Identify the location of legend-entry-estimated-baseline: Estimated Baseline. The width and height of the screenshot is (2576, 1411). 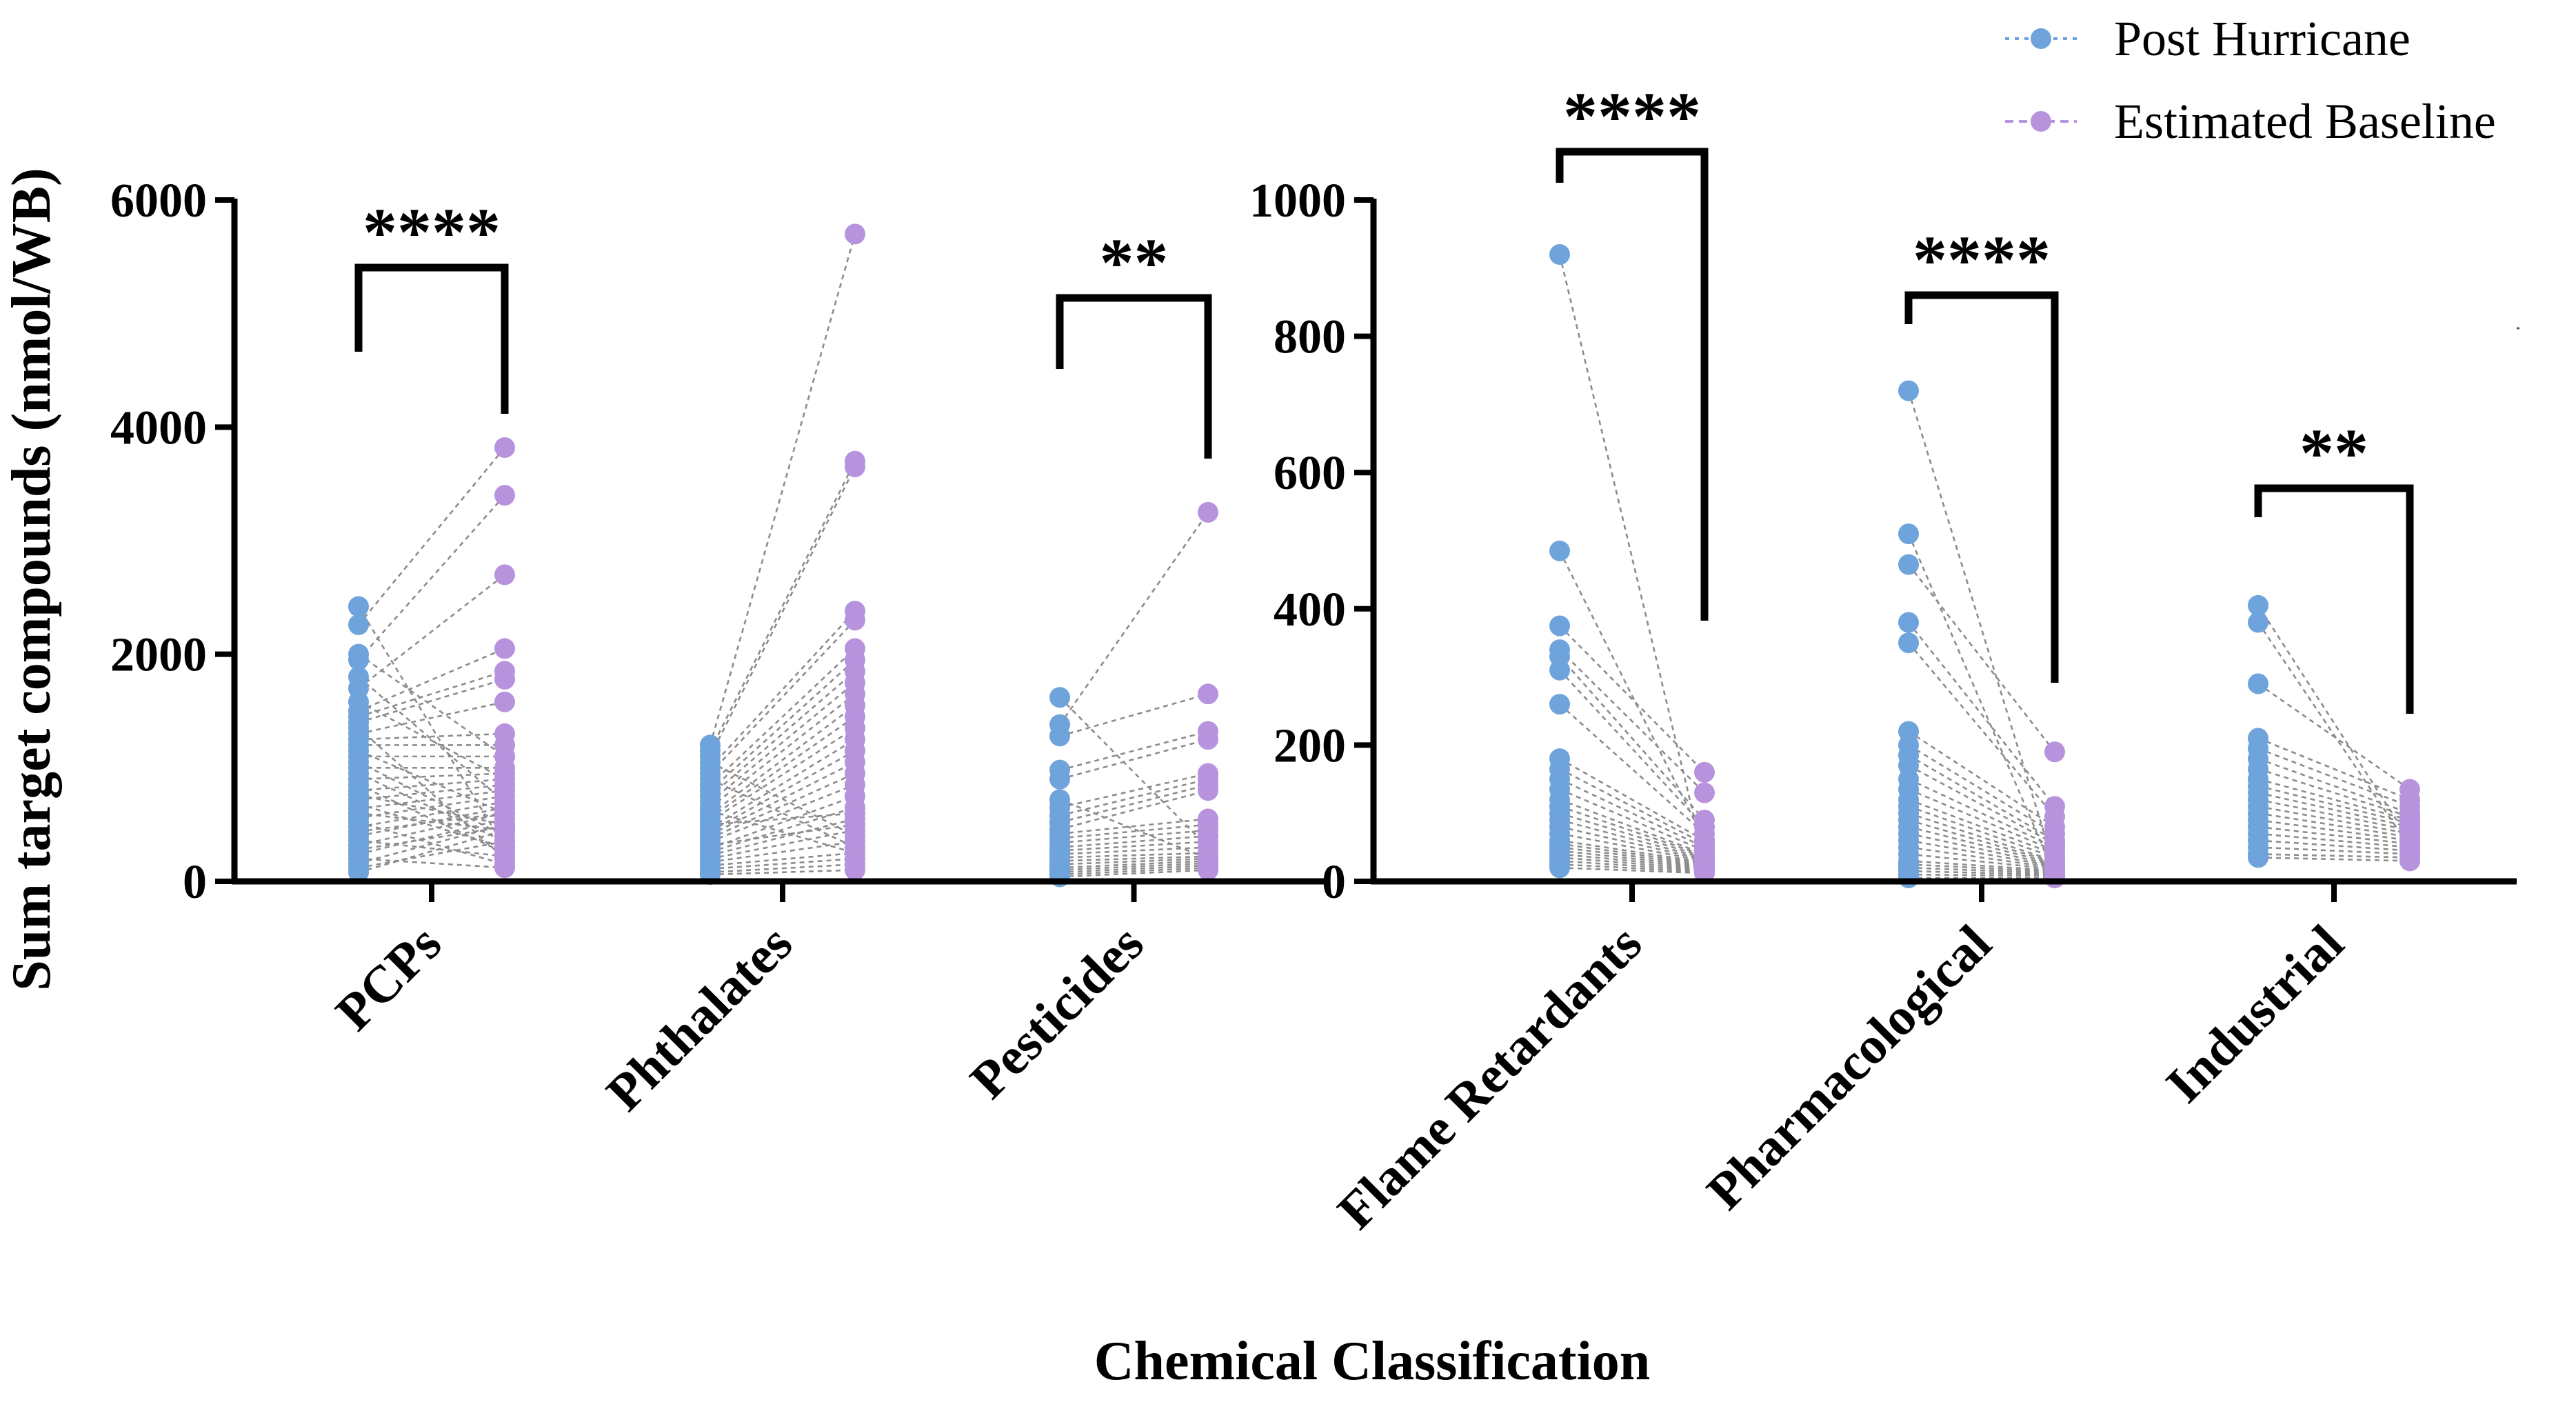
(2250, 122).